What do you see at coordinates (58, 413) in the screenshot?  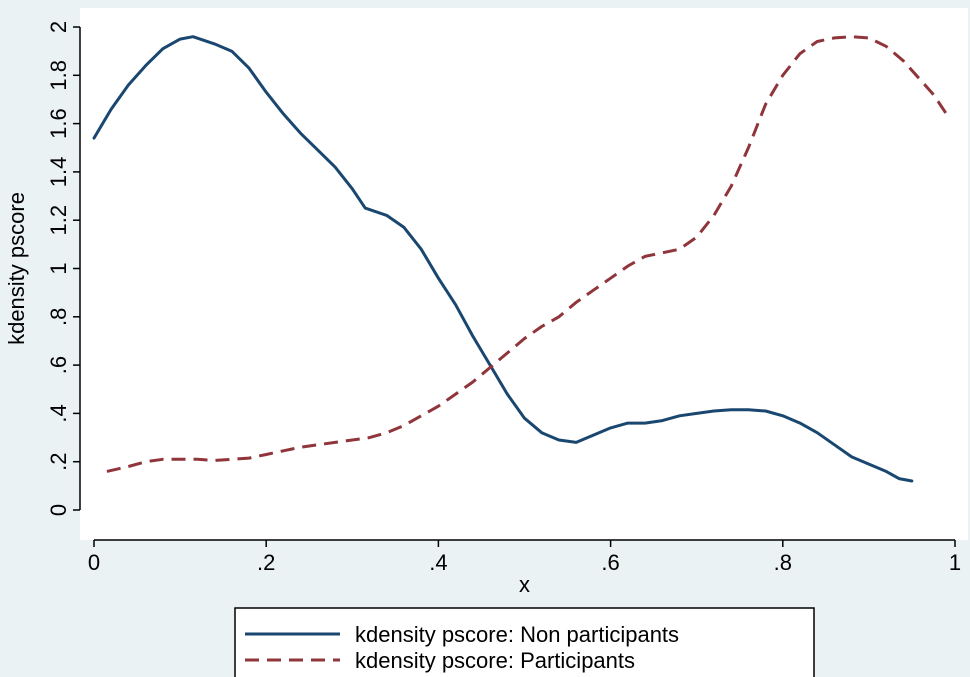 I see `y-tick-label: .4` at bounding box center [58, 413].